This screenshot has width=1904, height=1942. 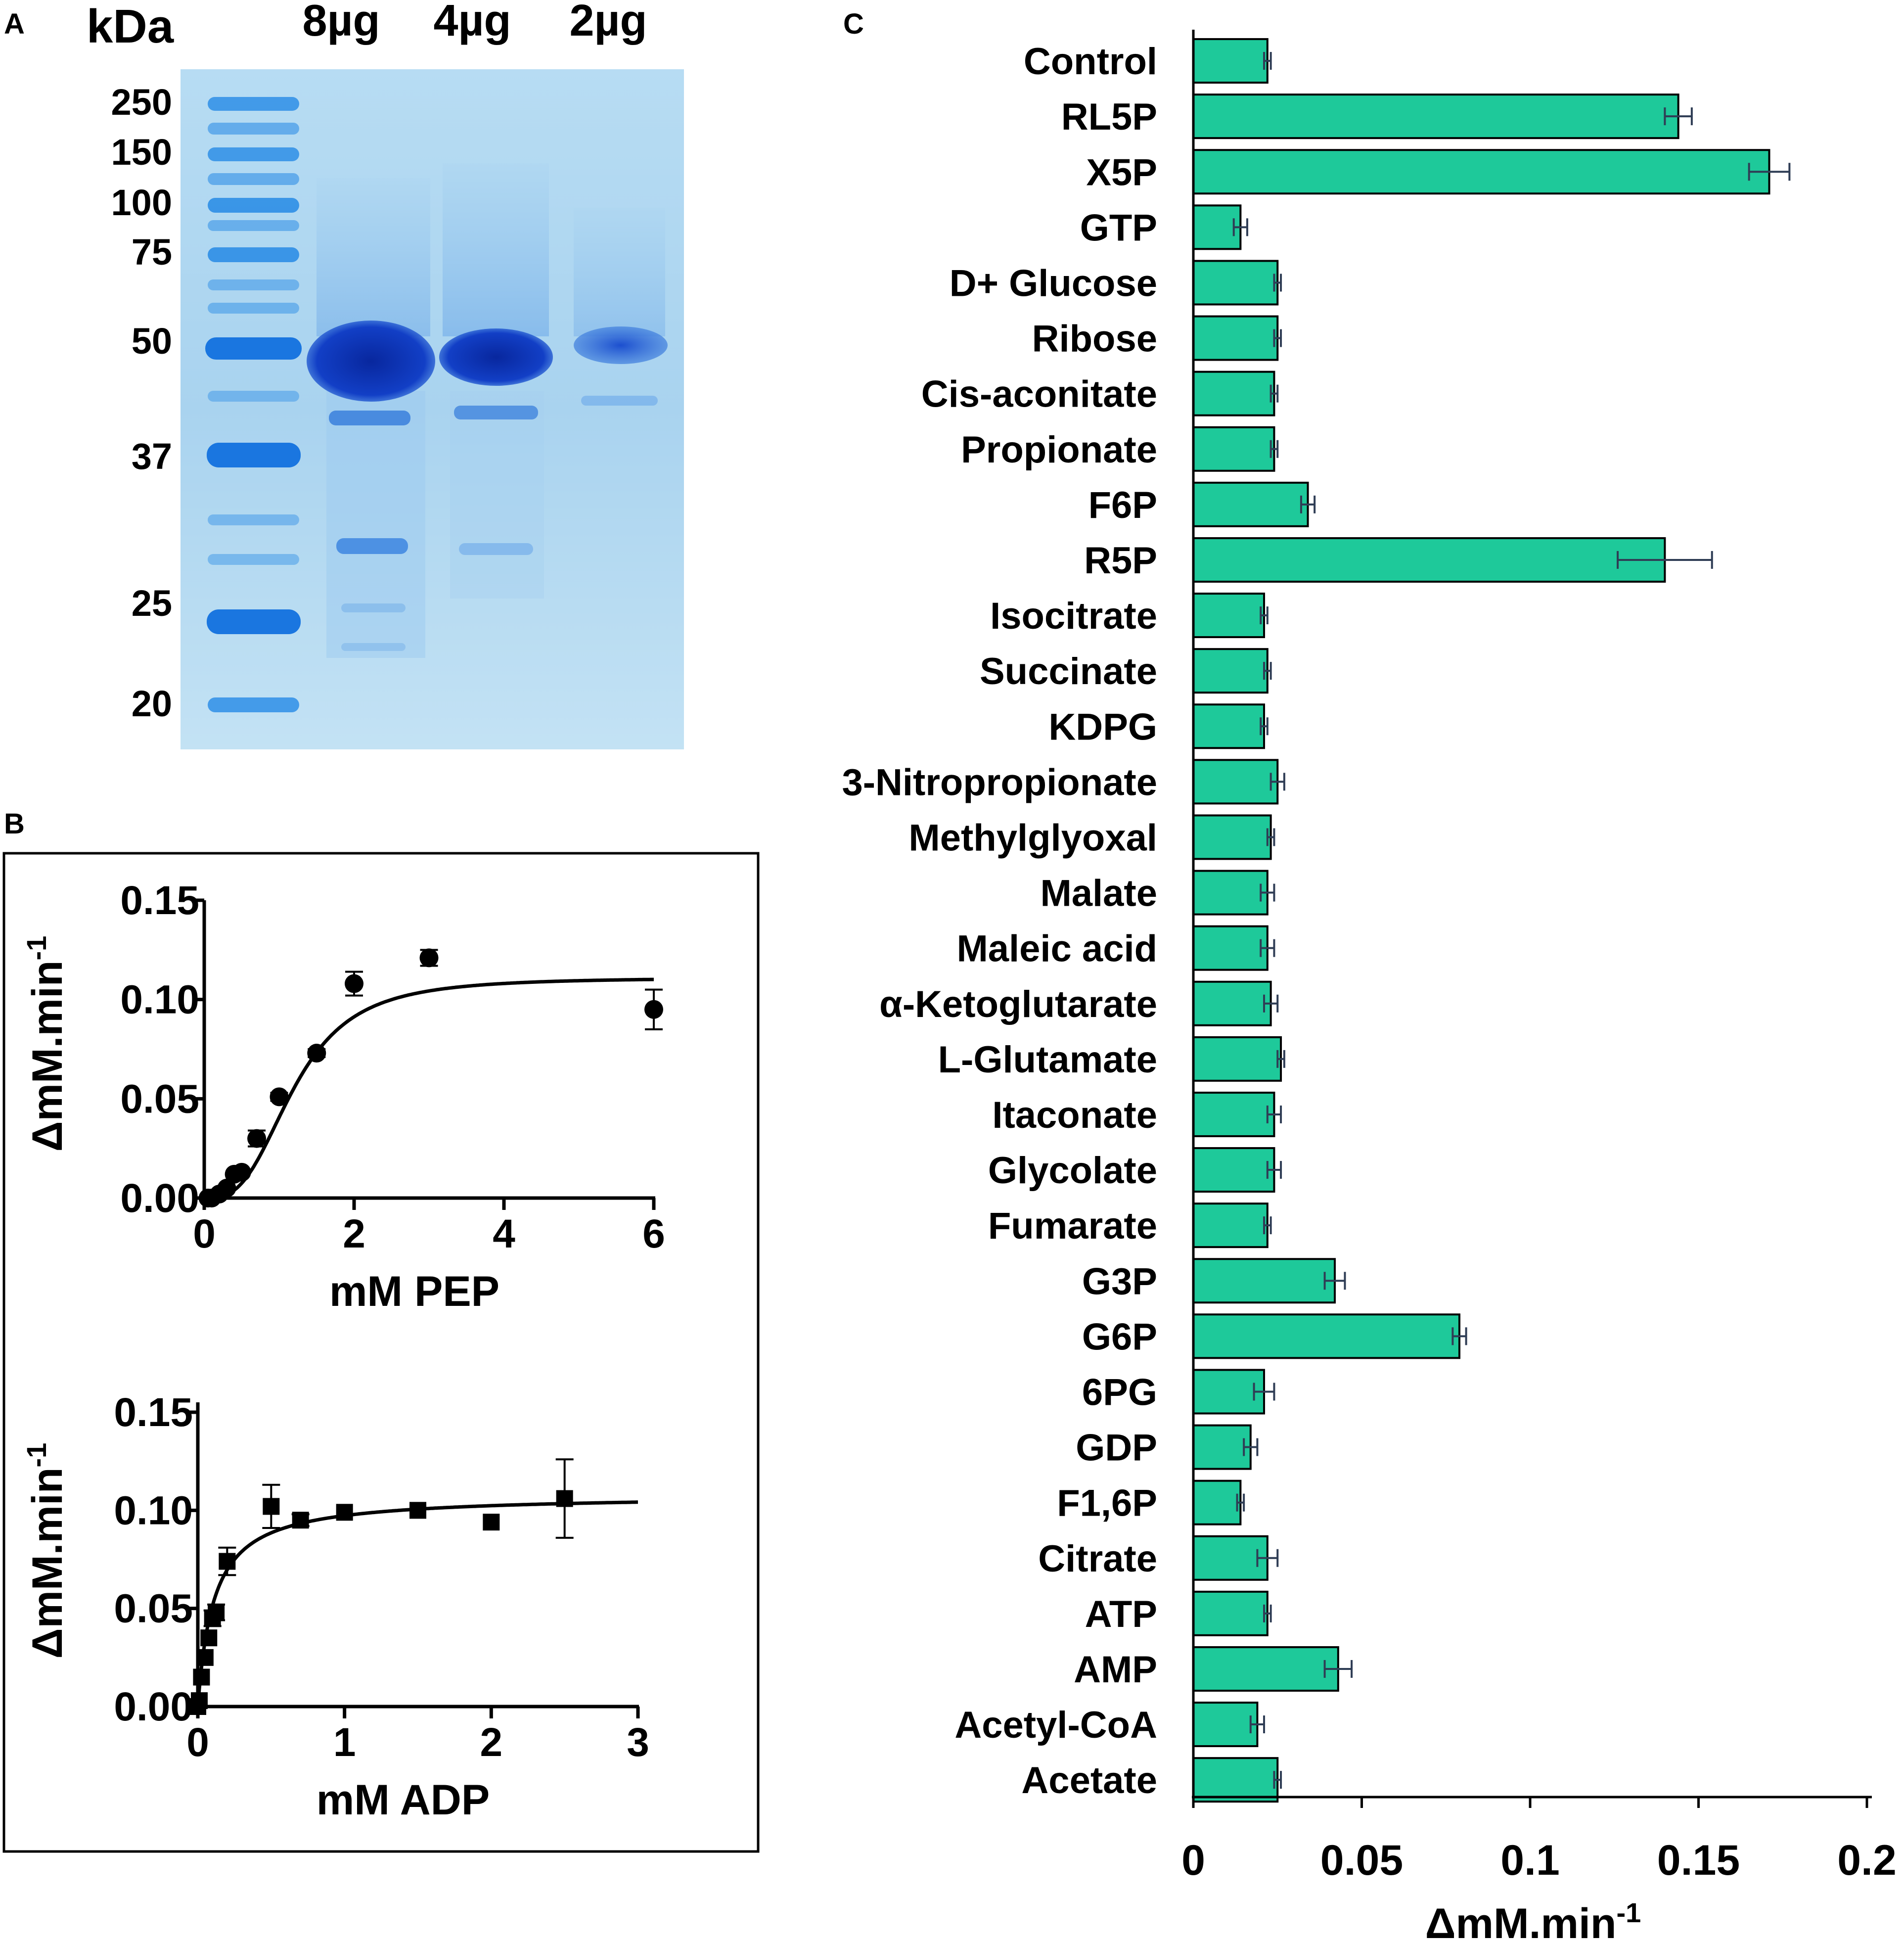 What do you see at coordinates (1530, 1860) in the screenshot?
I see `c-x-tick-label: 0.1` at bounding box center [1530, 1860].